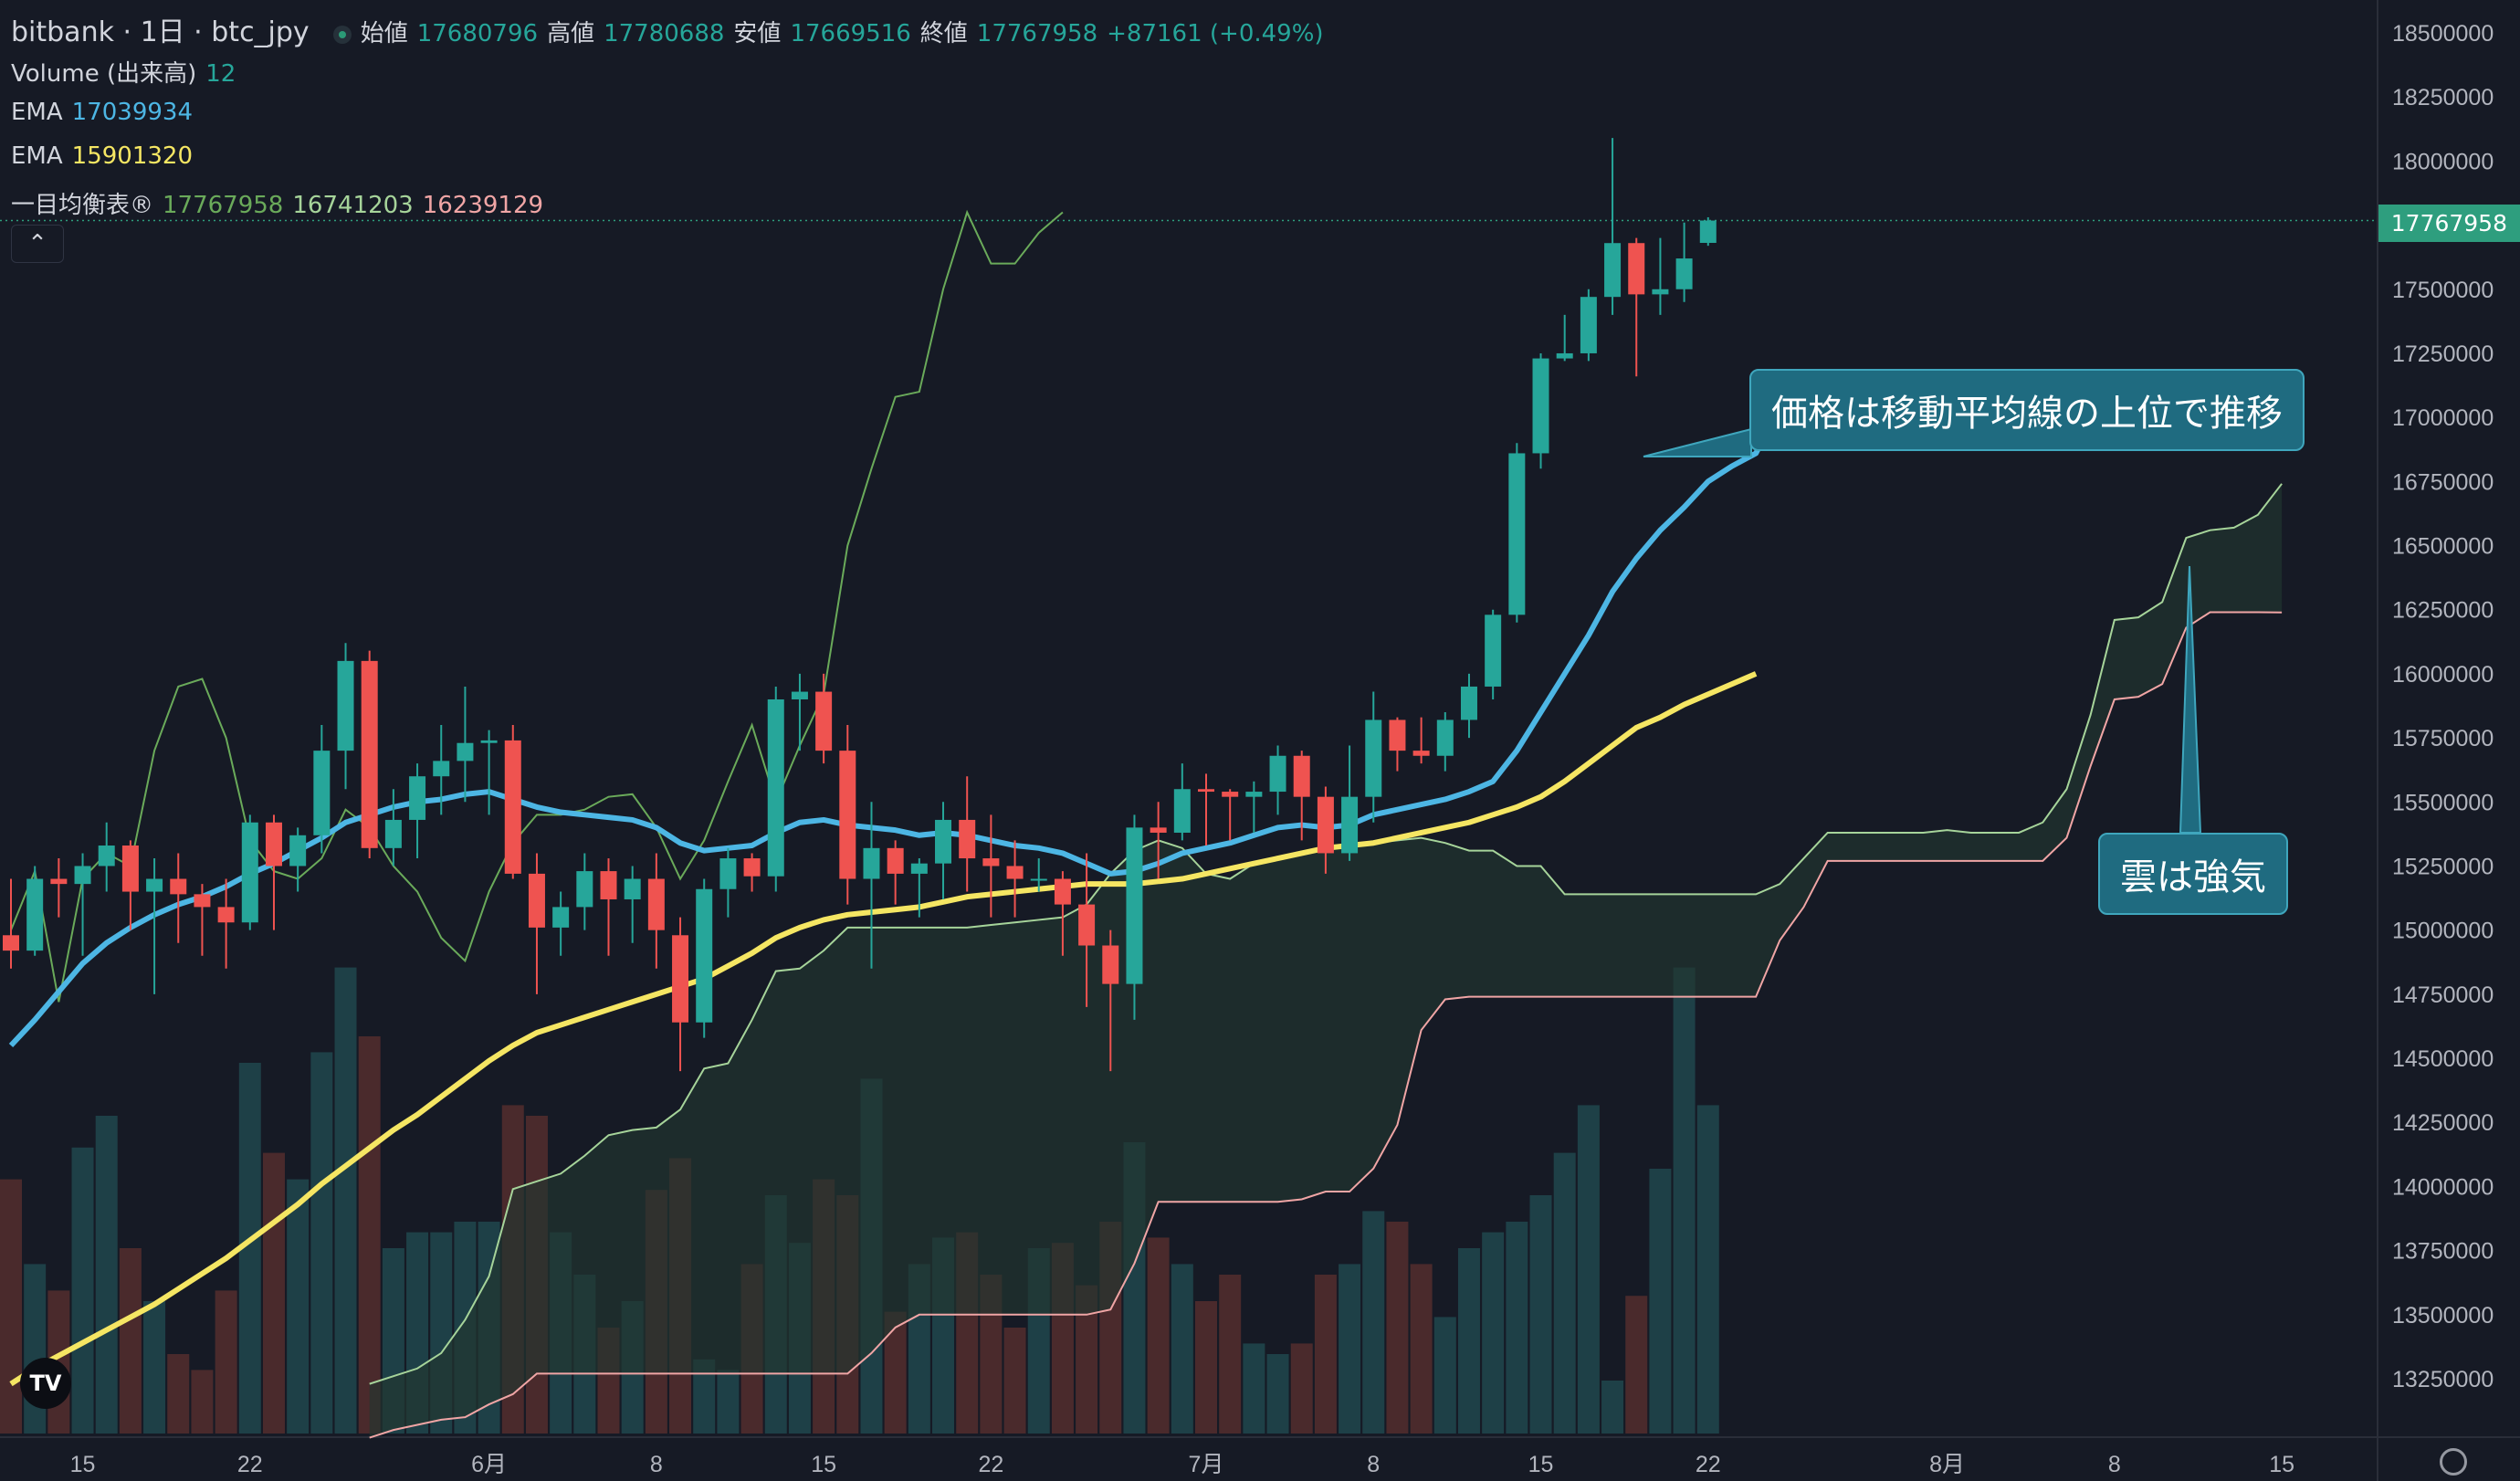  Describe the element at coordinates (223, 205) in the screenshot. I see `ichimoku-value-1: 17767958` at that location.